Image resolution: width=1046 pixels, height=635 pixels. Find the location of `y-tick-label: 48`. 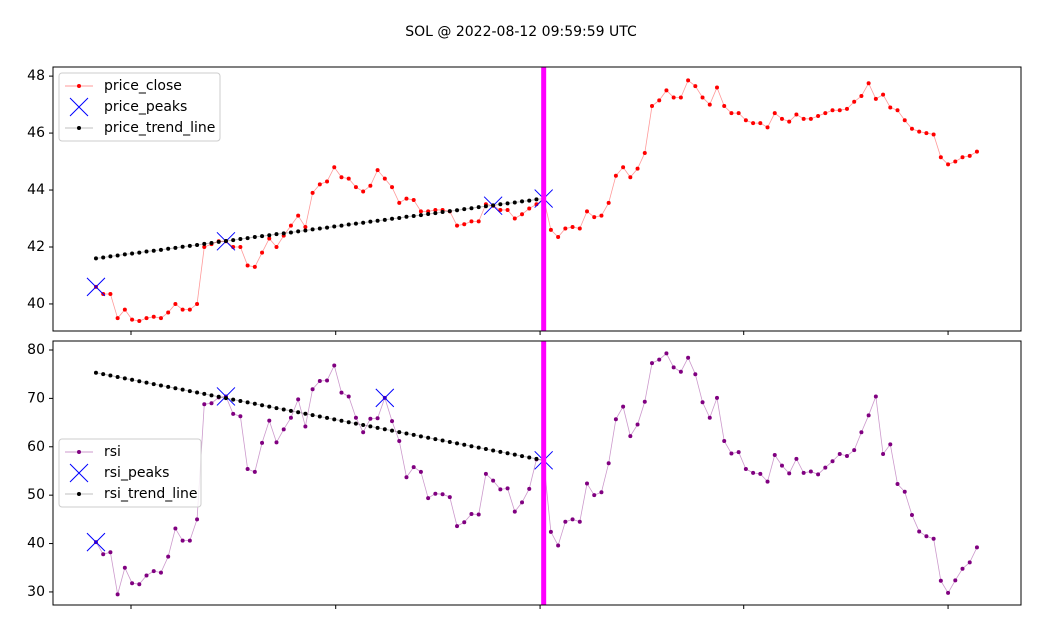

y-tick-label: 48 is located at coordinates (36, 76).